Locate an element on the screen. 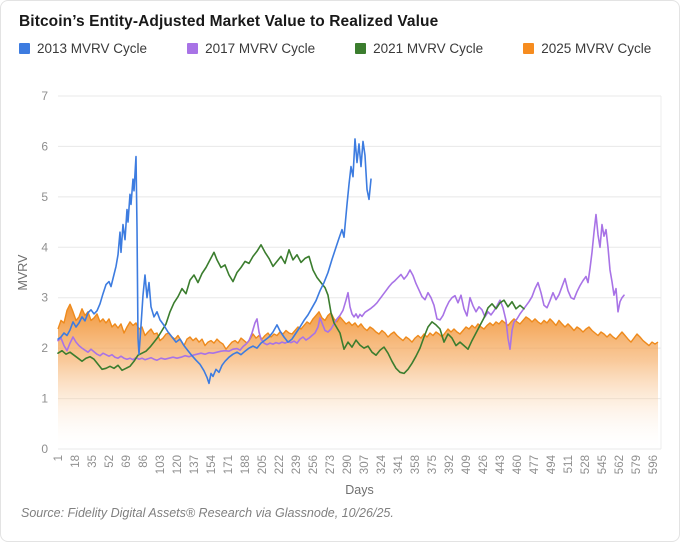 This screenshot has width=680, height=542. svg-text: 0 is located at coordinates (44, 449).